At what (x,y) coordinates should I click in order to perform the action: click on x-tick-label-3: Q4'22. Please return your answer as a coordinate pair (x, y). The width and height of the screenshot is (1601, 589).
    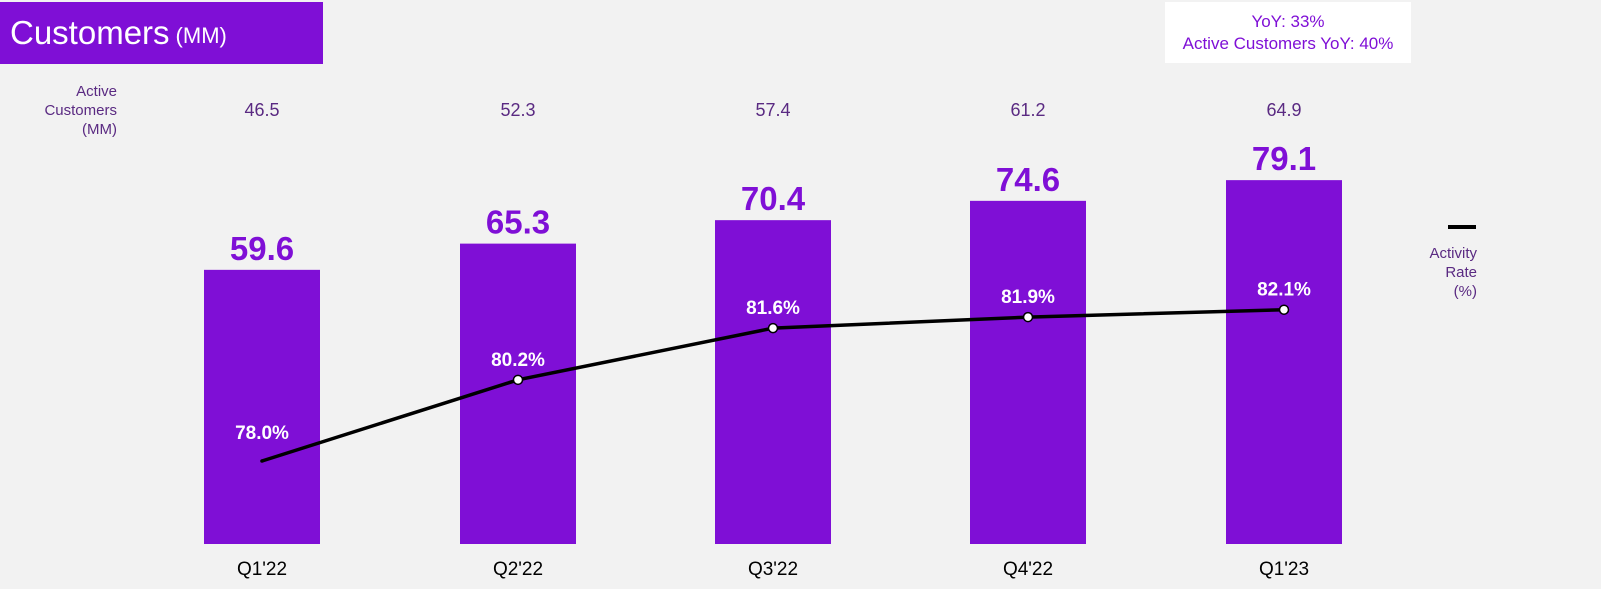
    Looking at the image, I should click on (1028, 569).